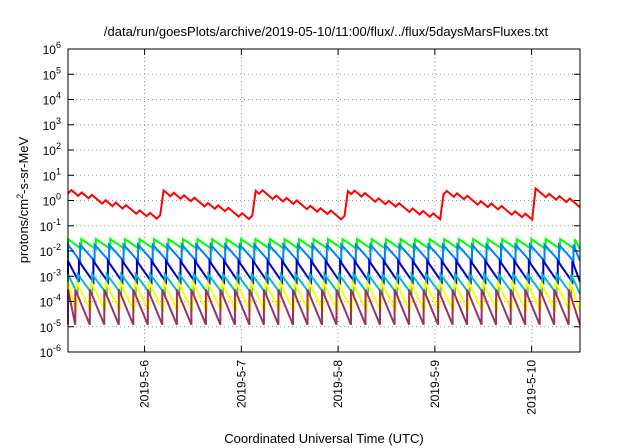 The image size is (640, 448). I want to click on y-tick-label: 10³, so click(52, 124).